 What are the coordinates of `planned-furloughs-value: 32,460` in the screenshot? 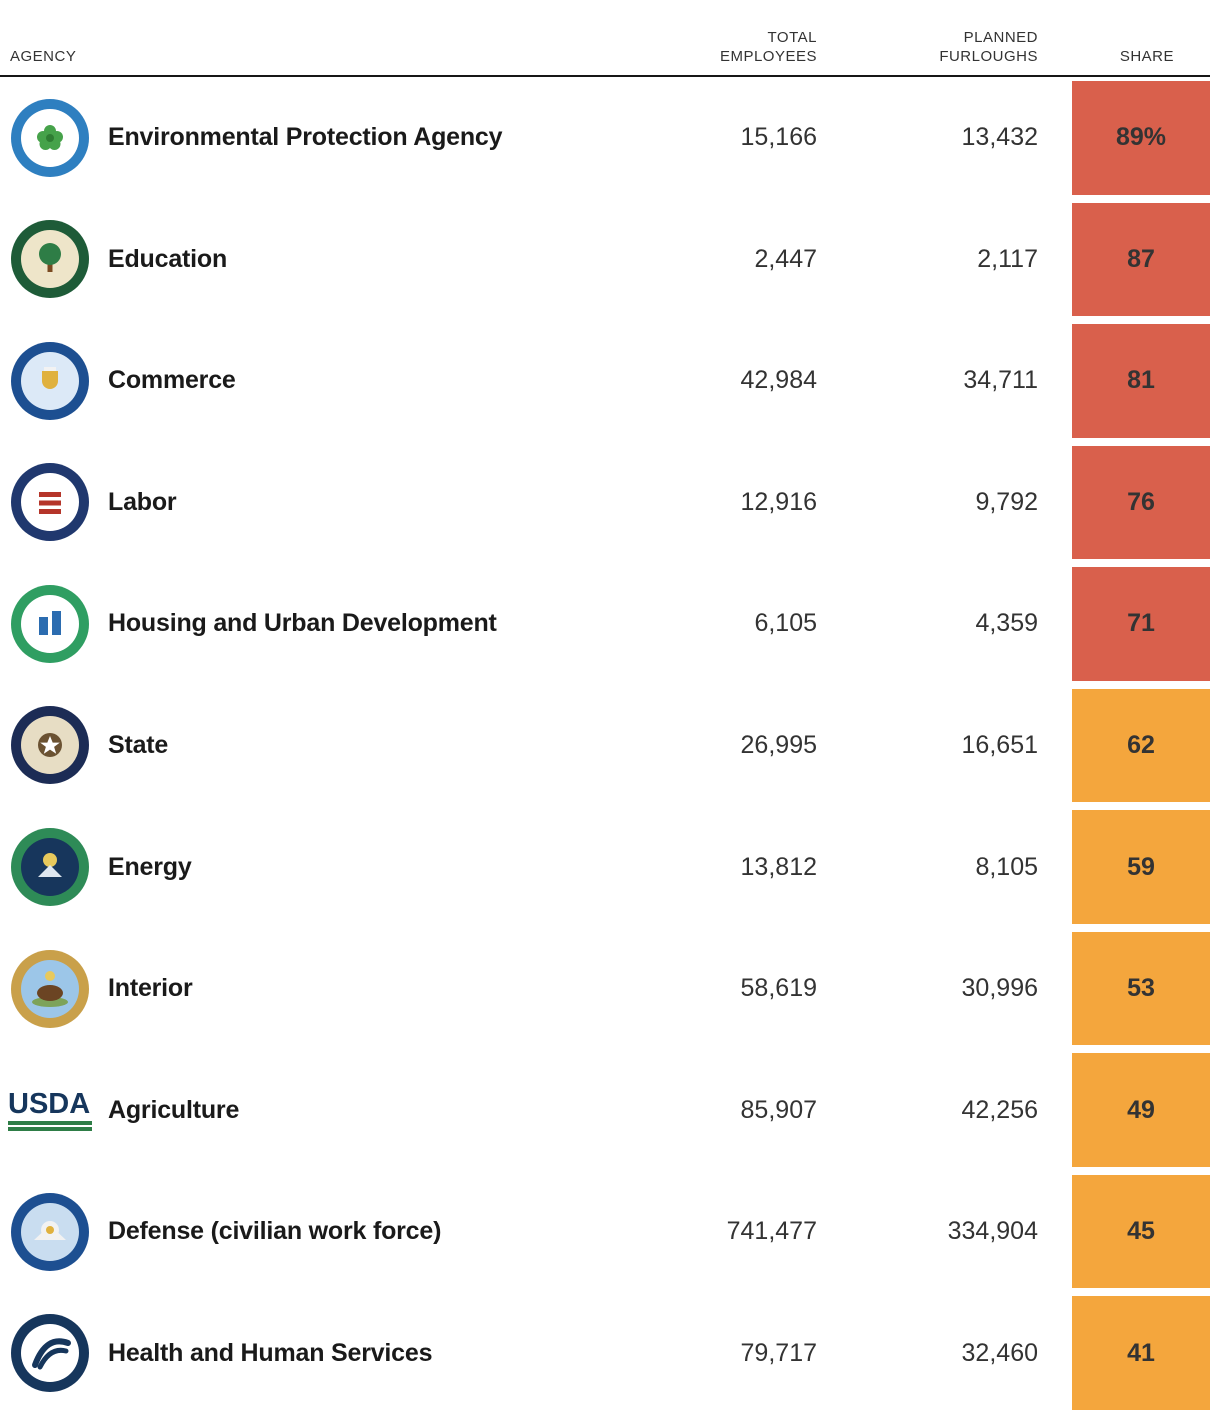 It's located at (999, 1352).